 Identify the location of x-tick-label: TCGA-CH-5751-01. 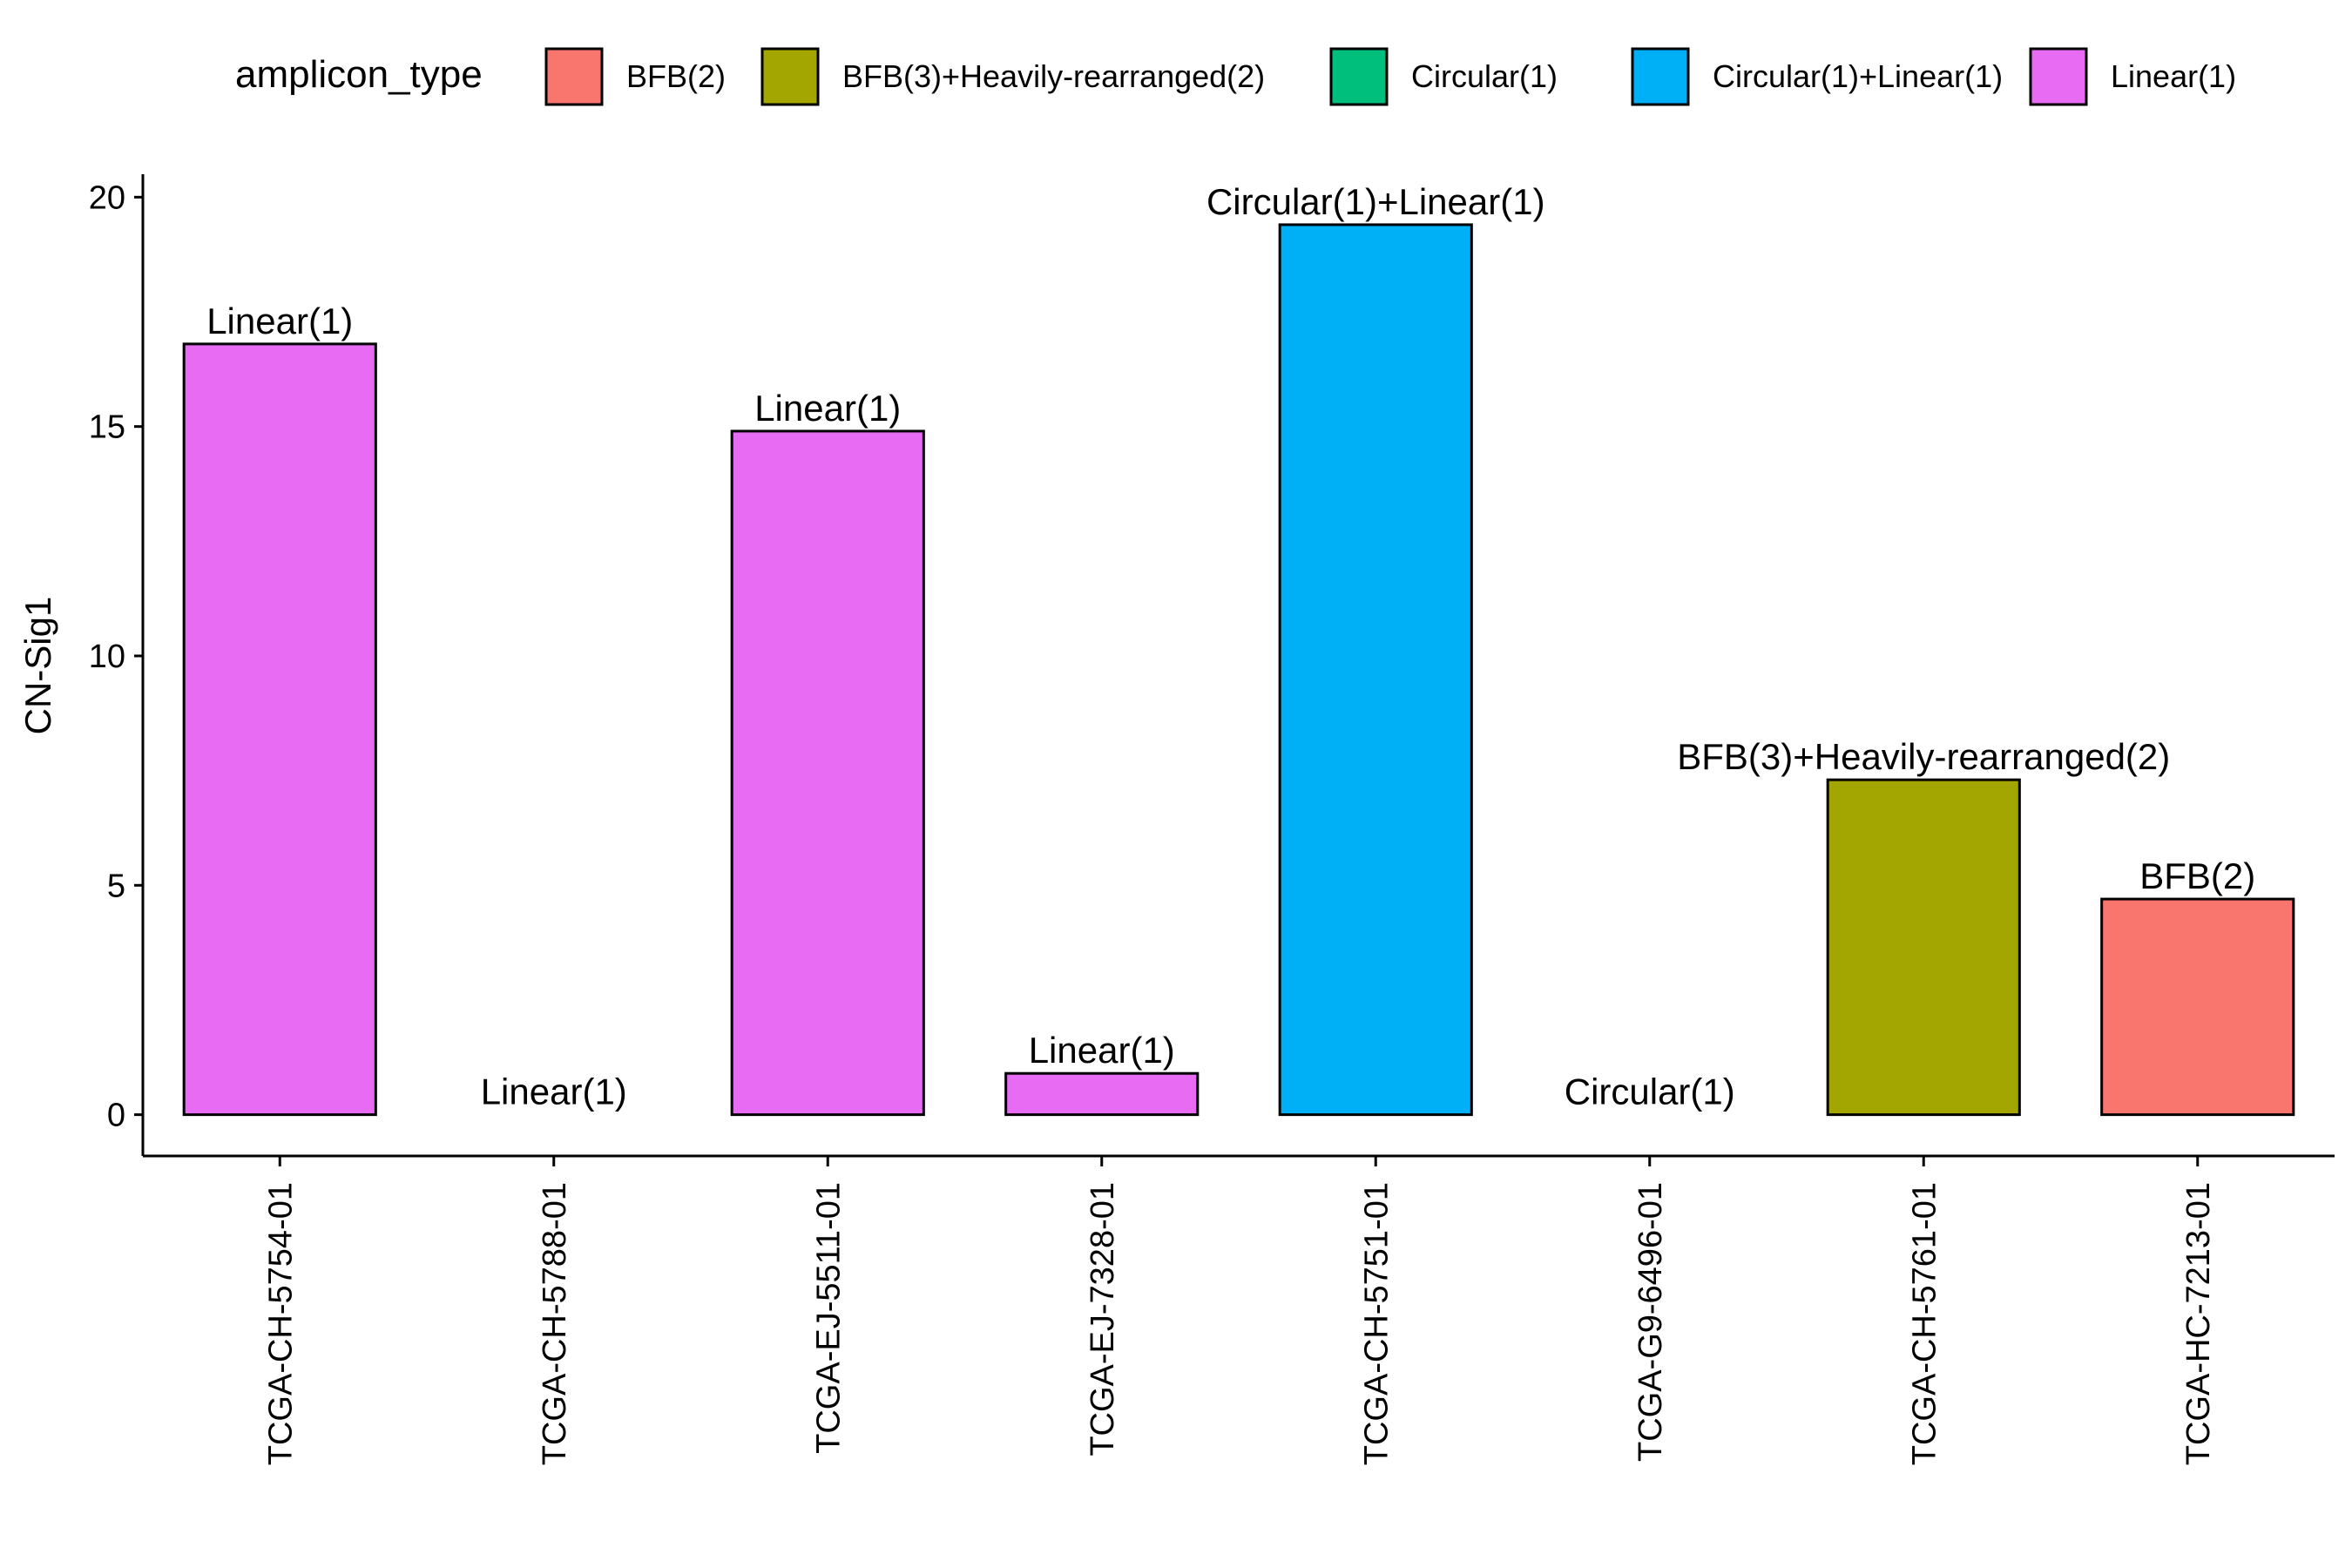
(1376, 1323).